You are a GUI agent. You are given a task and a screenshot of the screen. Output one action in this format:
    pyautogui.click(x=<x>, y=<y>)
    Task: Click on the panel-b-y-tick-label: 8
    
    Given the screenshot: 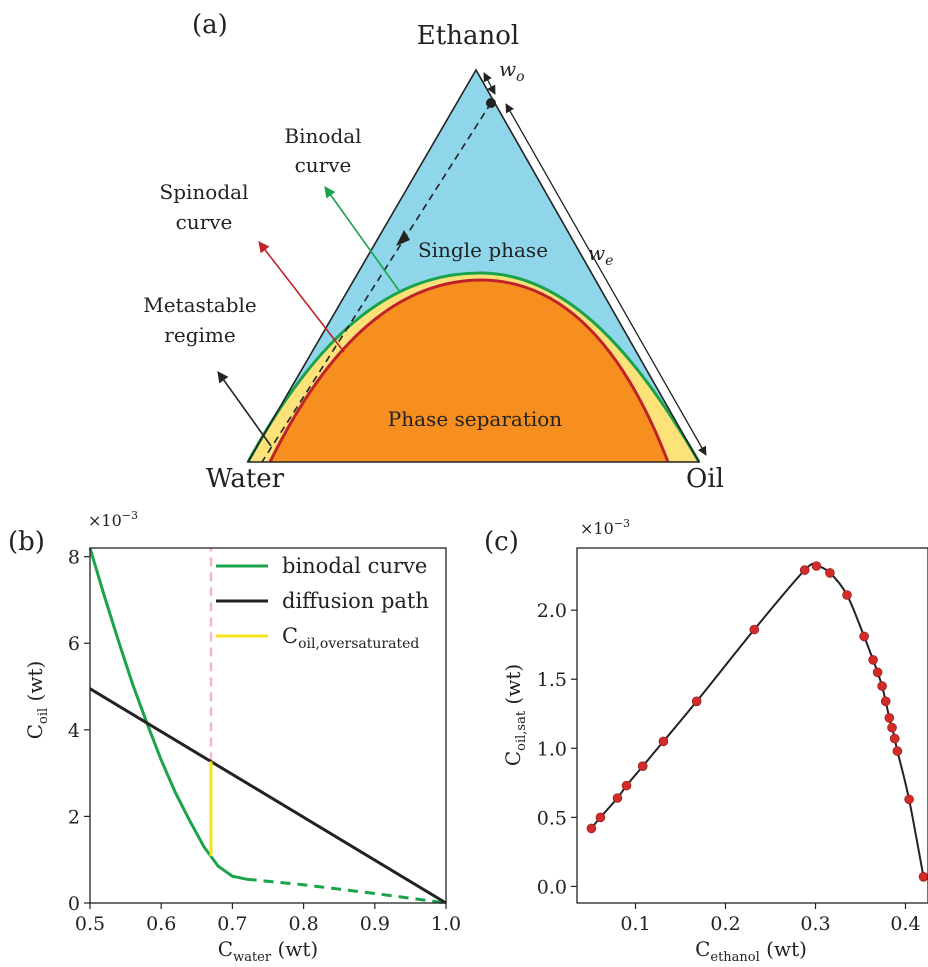 What is the action you would take?
    pyautogui.click(x=74, y=558)
    